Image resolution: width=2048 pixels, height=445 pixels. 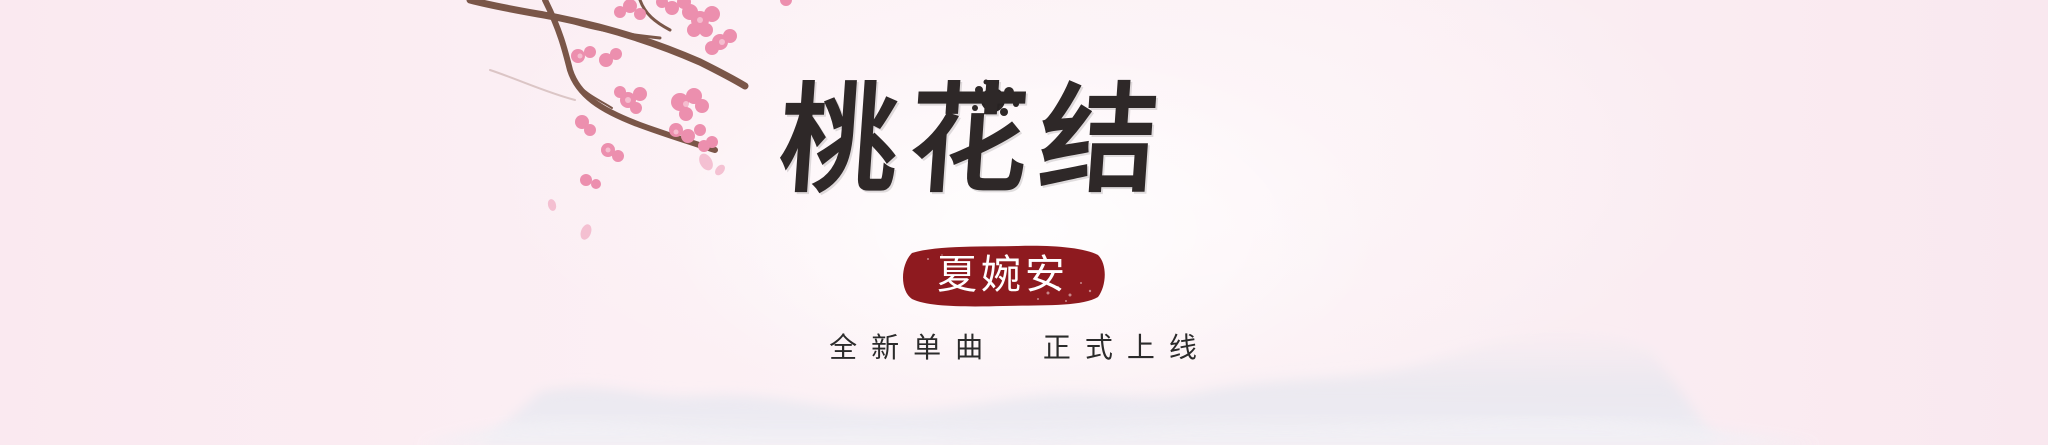 I want to click on blossom-icon, so click(x=681, y=94).